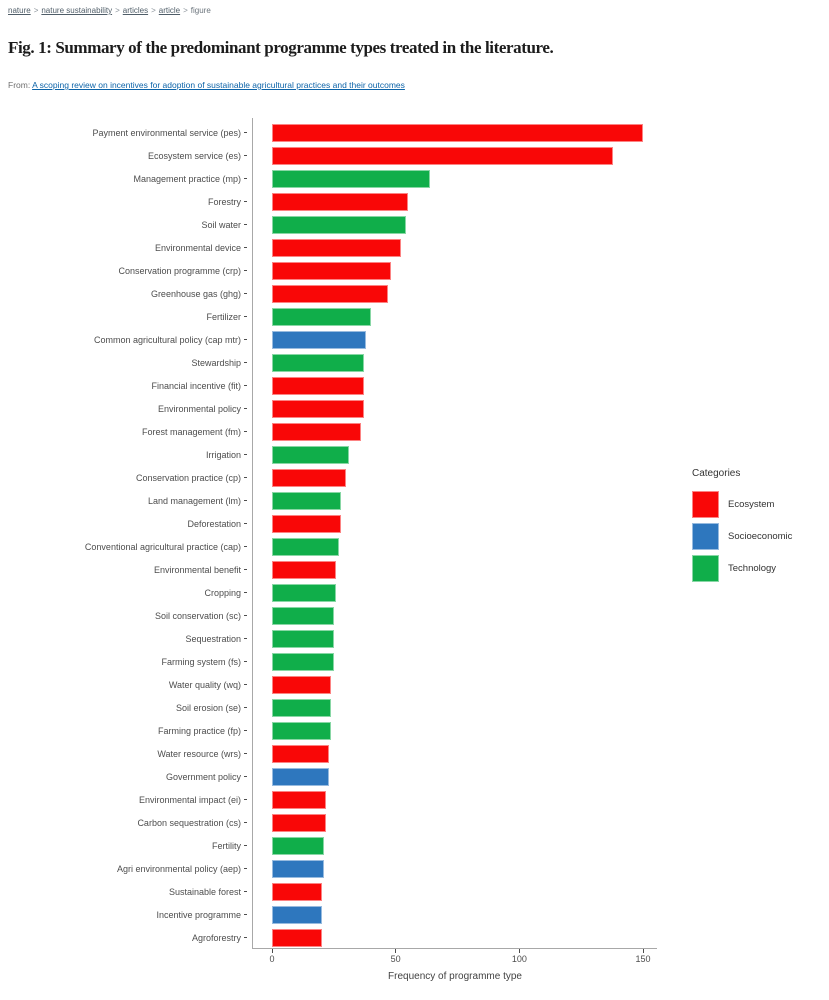 The width and height of the screenshot is (829, 1000). I want to click on y-axis-label: Payment environmental service (pes), so click(166, 132).